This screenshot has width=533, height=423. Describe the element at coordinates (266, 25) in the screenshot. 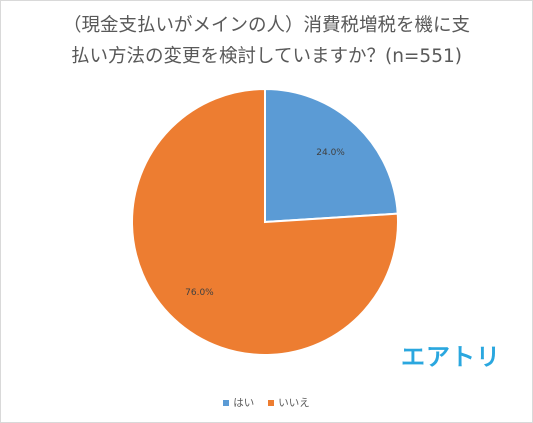

I see `chart-title-line-1: （現金支払いがメインの人）消費税増税を機に支` at that location.